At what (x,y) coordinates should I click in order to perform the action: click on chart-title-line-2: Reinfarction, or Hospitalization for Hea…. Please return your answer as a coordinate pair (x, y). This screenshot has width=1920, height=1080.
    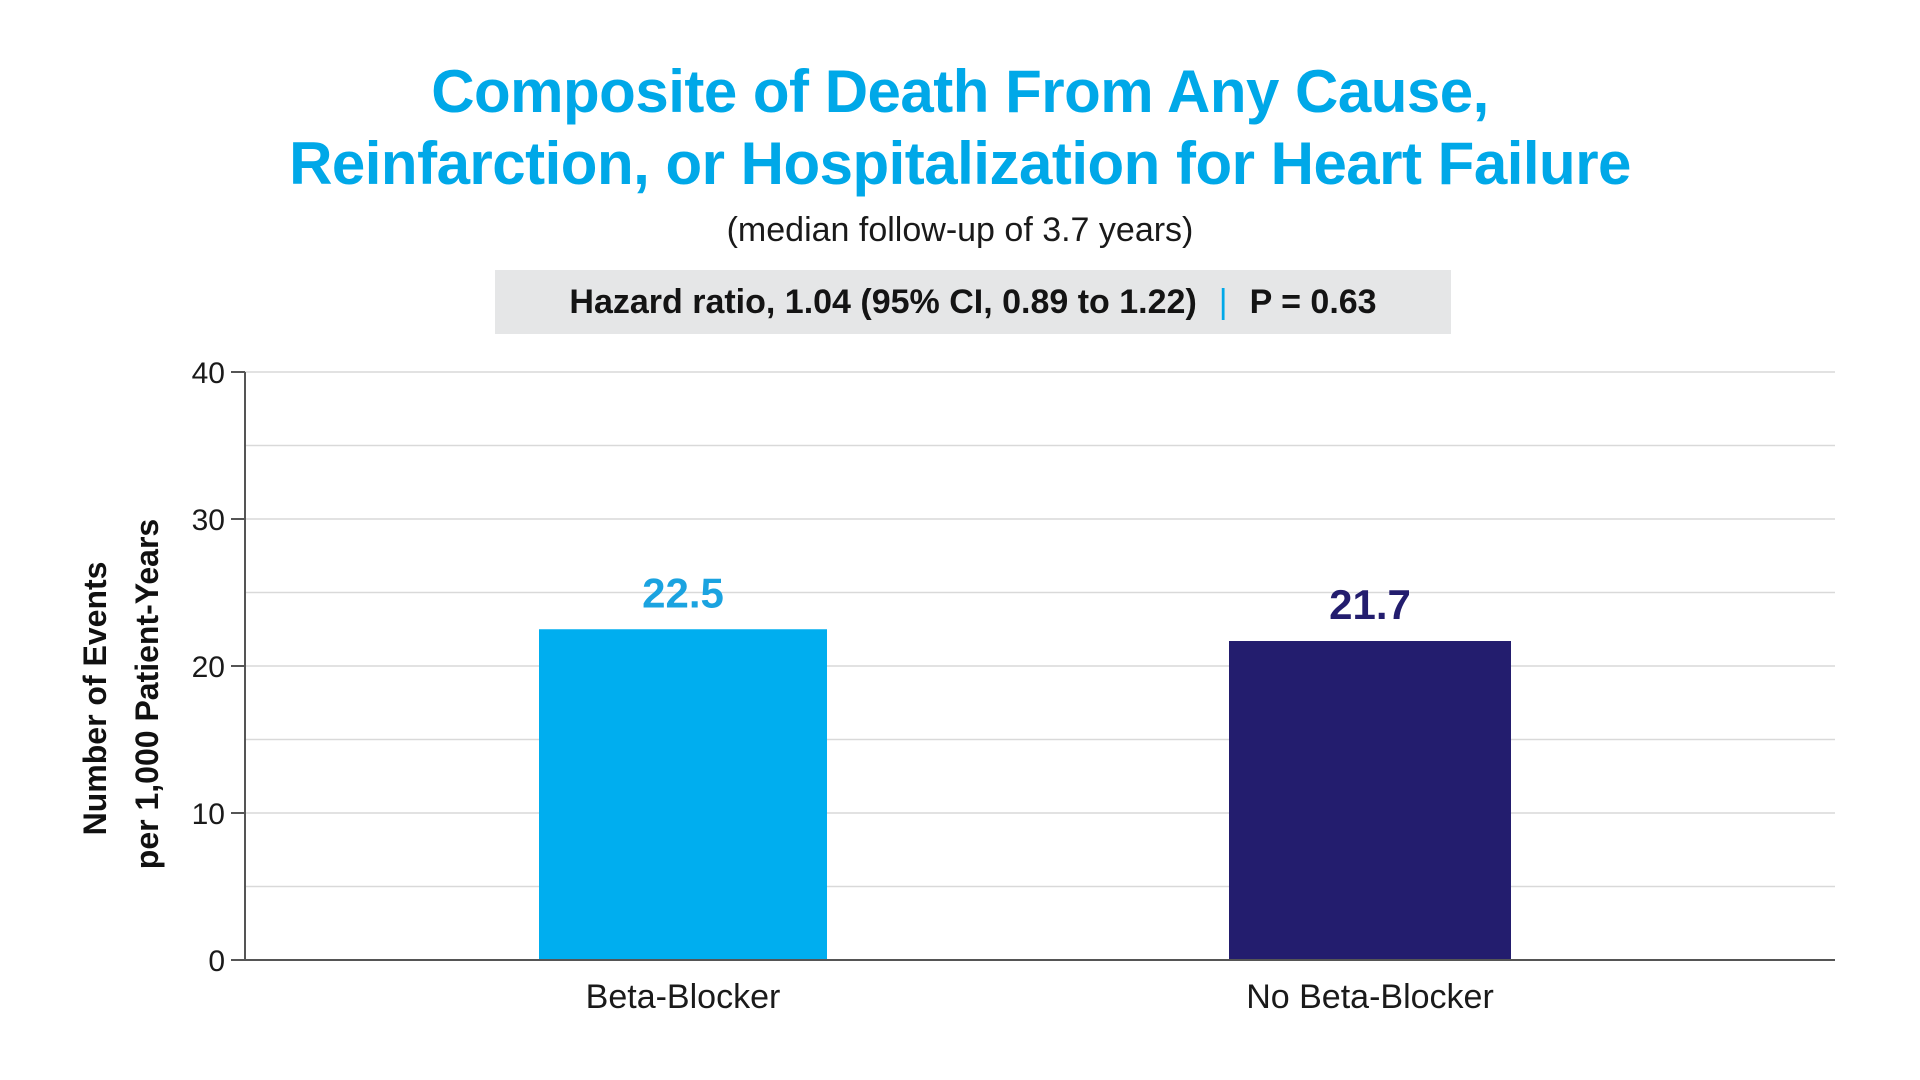
    Looking at the image, I should click on (960, 163).